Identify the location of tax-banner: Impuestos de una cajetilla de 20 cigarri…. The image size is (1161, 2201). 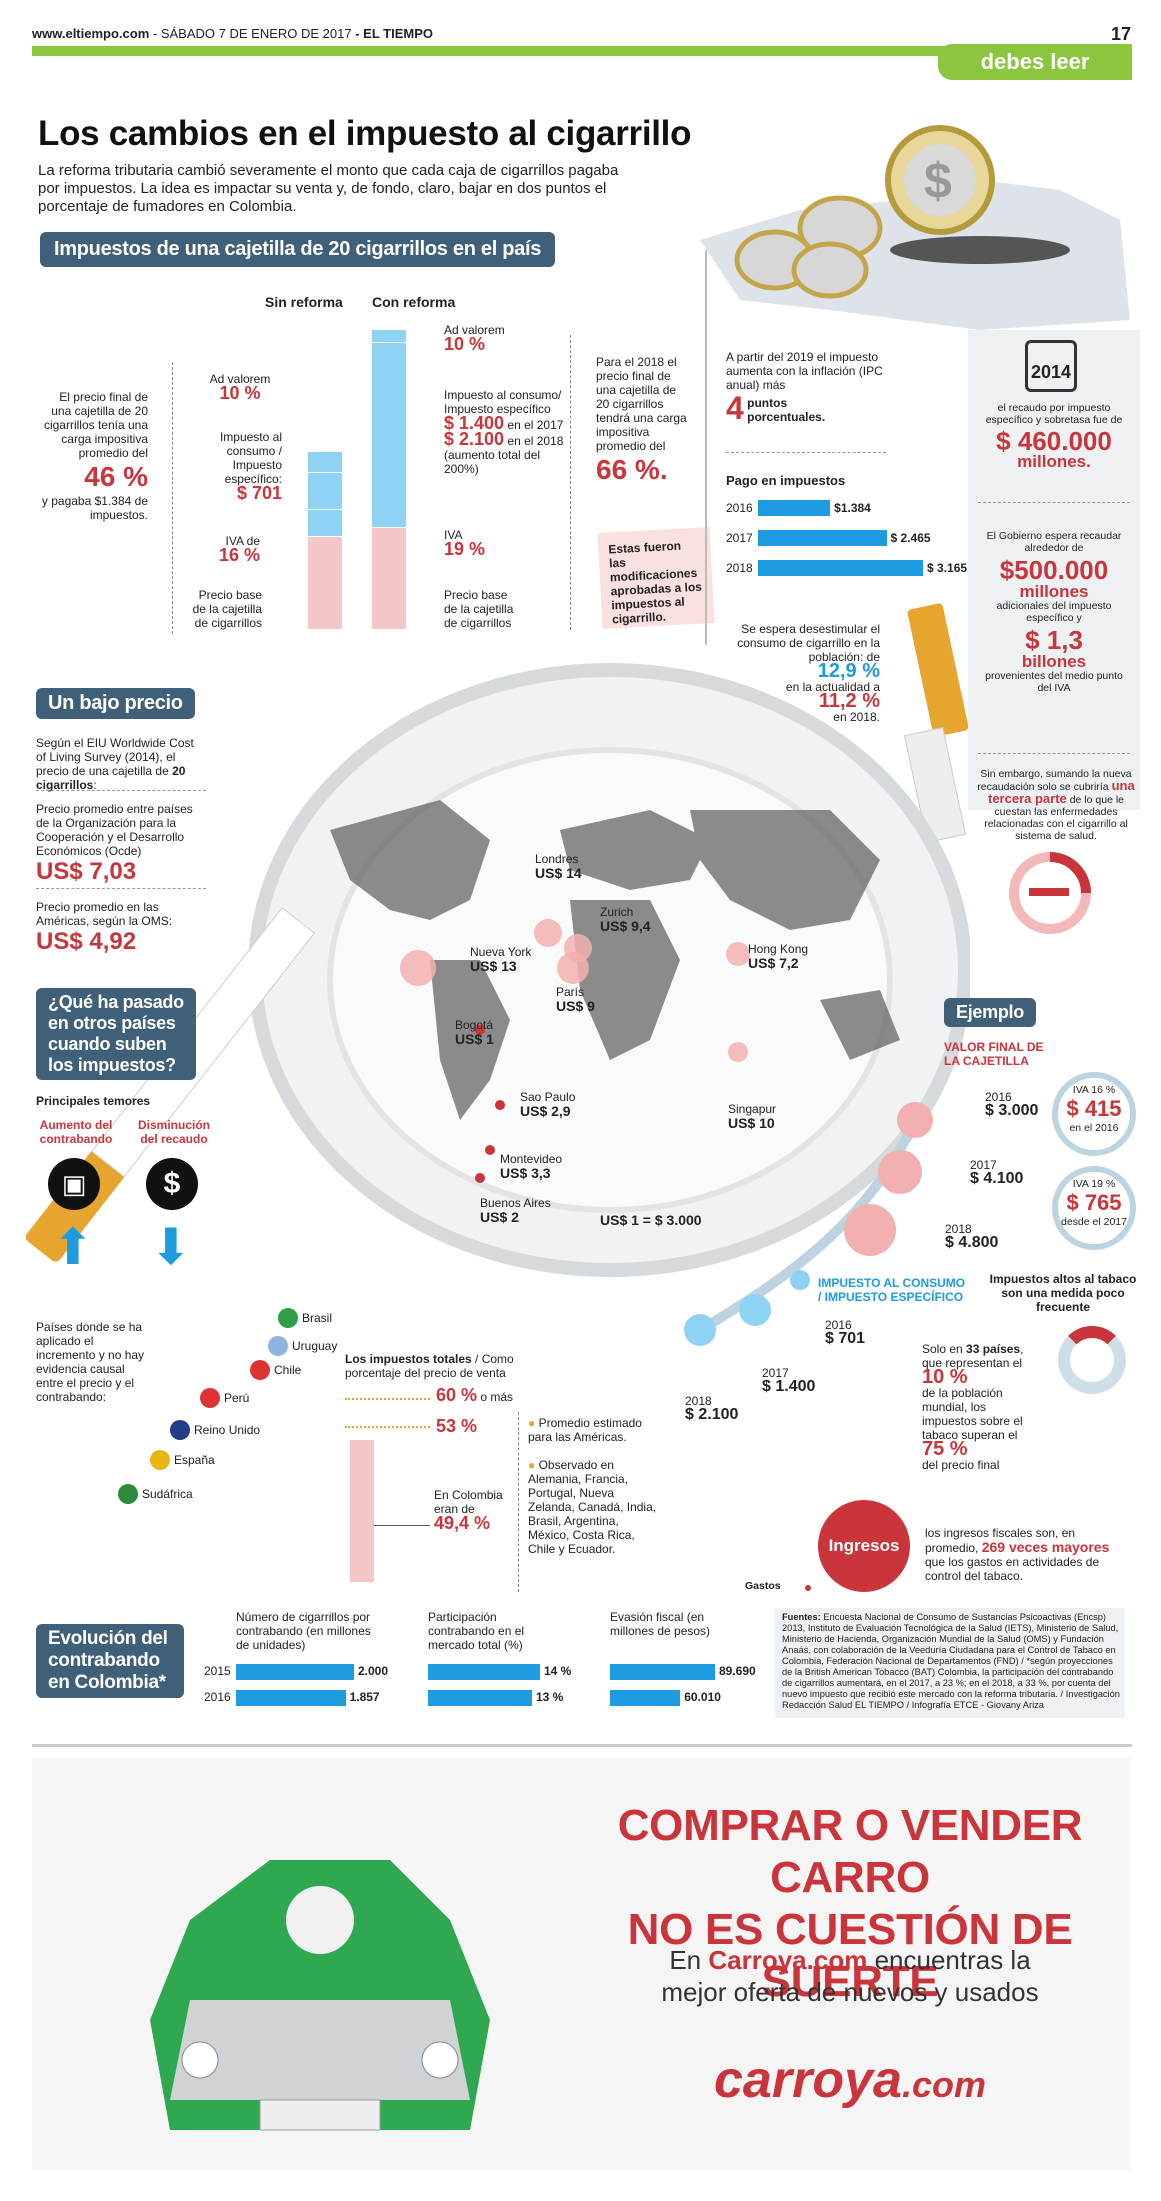
(298, 249).